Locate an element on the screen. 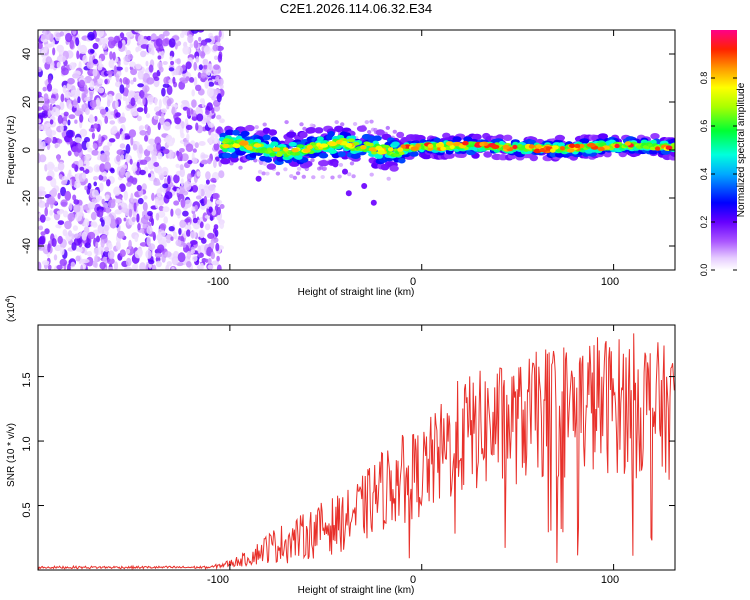 This screenshot has width=750, height=600. colorbar-tick-label: 0.2 is located at coordinates (704, 222).